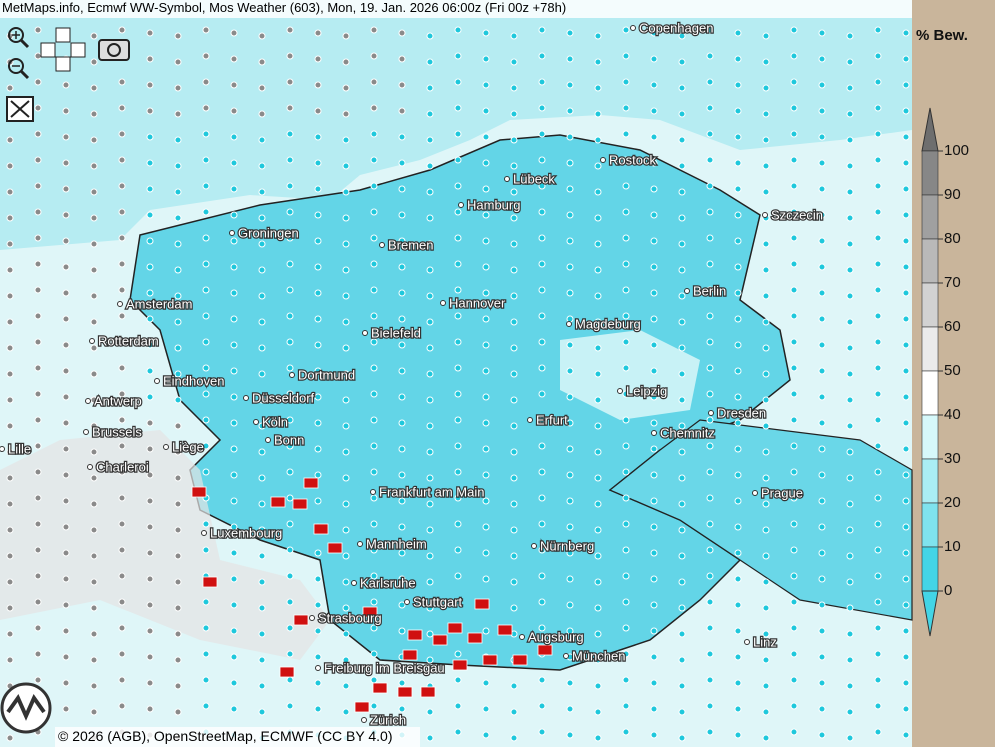  What do you see at coordinates (20, 109) in the screenshot?
I see `fullscreen-button` at bounding box center [20, 109].